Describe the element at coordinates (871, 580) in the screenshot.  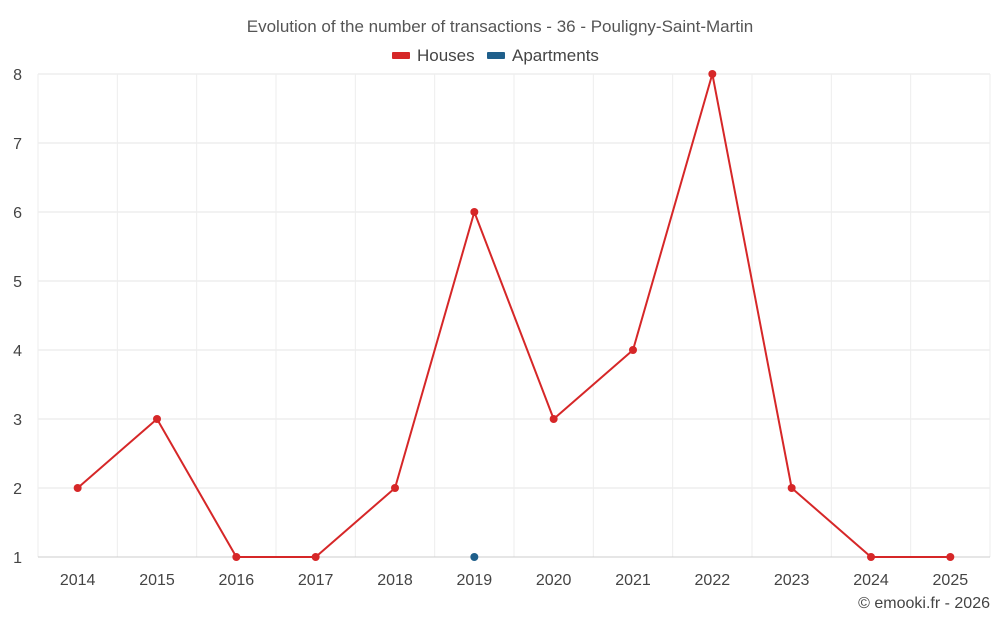
I see `x-tick-label: 2024` at that location.